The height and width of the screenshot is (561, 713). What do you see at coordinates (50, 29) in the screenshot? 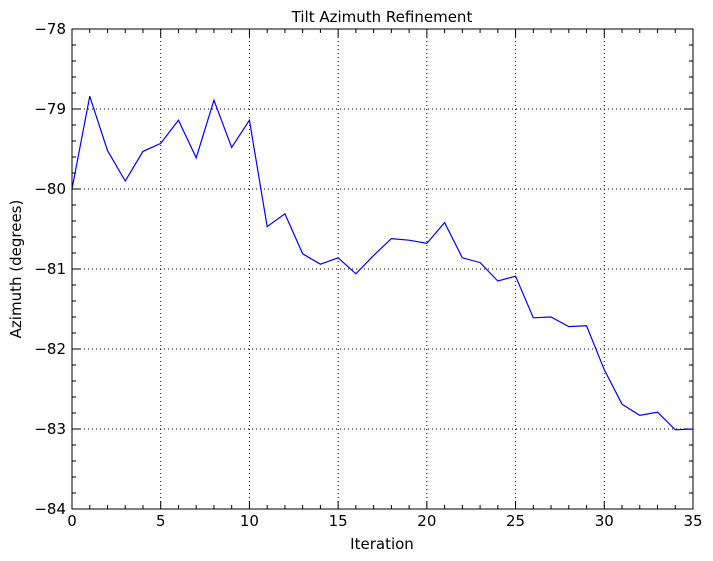
I see `y-tick-label: −78` at bounding box center [50, 29].